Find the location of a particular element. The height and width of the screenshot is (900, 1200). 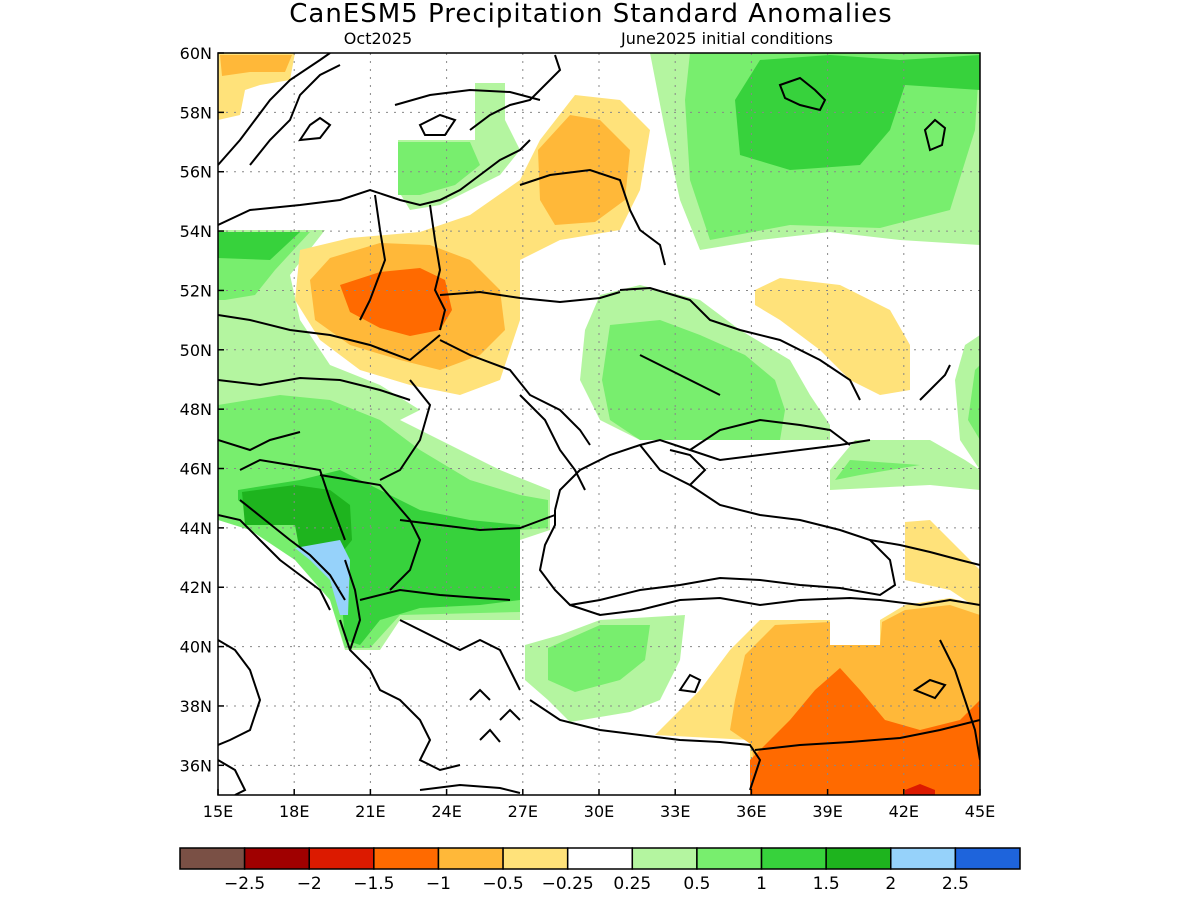

border-serbia is located at coordinates (370, 532).